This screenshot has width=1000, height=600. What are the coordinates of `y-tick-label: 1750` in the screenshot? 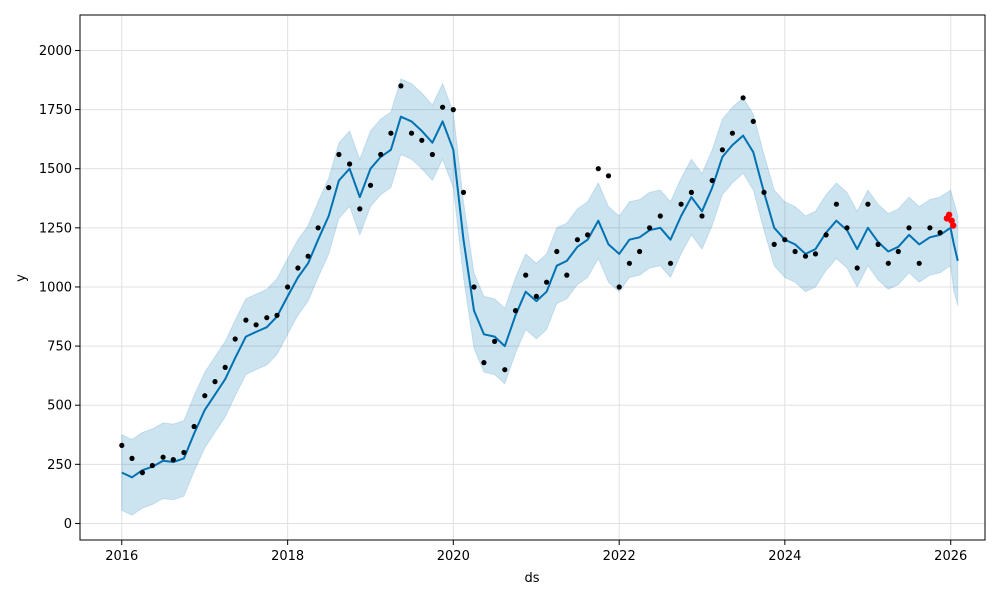 It's located at (55, 110).